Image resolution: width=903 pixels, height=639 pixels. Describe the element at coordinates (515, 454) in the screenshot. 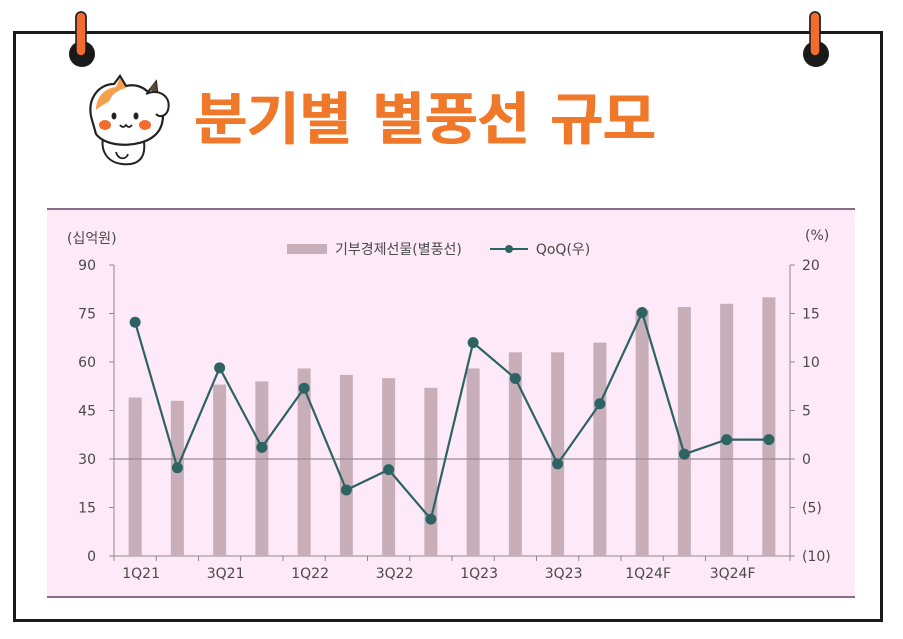

I see `bar-2Q23` at that location.